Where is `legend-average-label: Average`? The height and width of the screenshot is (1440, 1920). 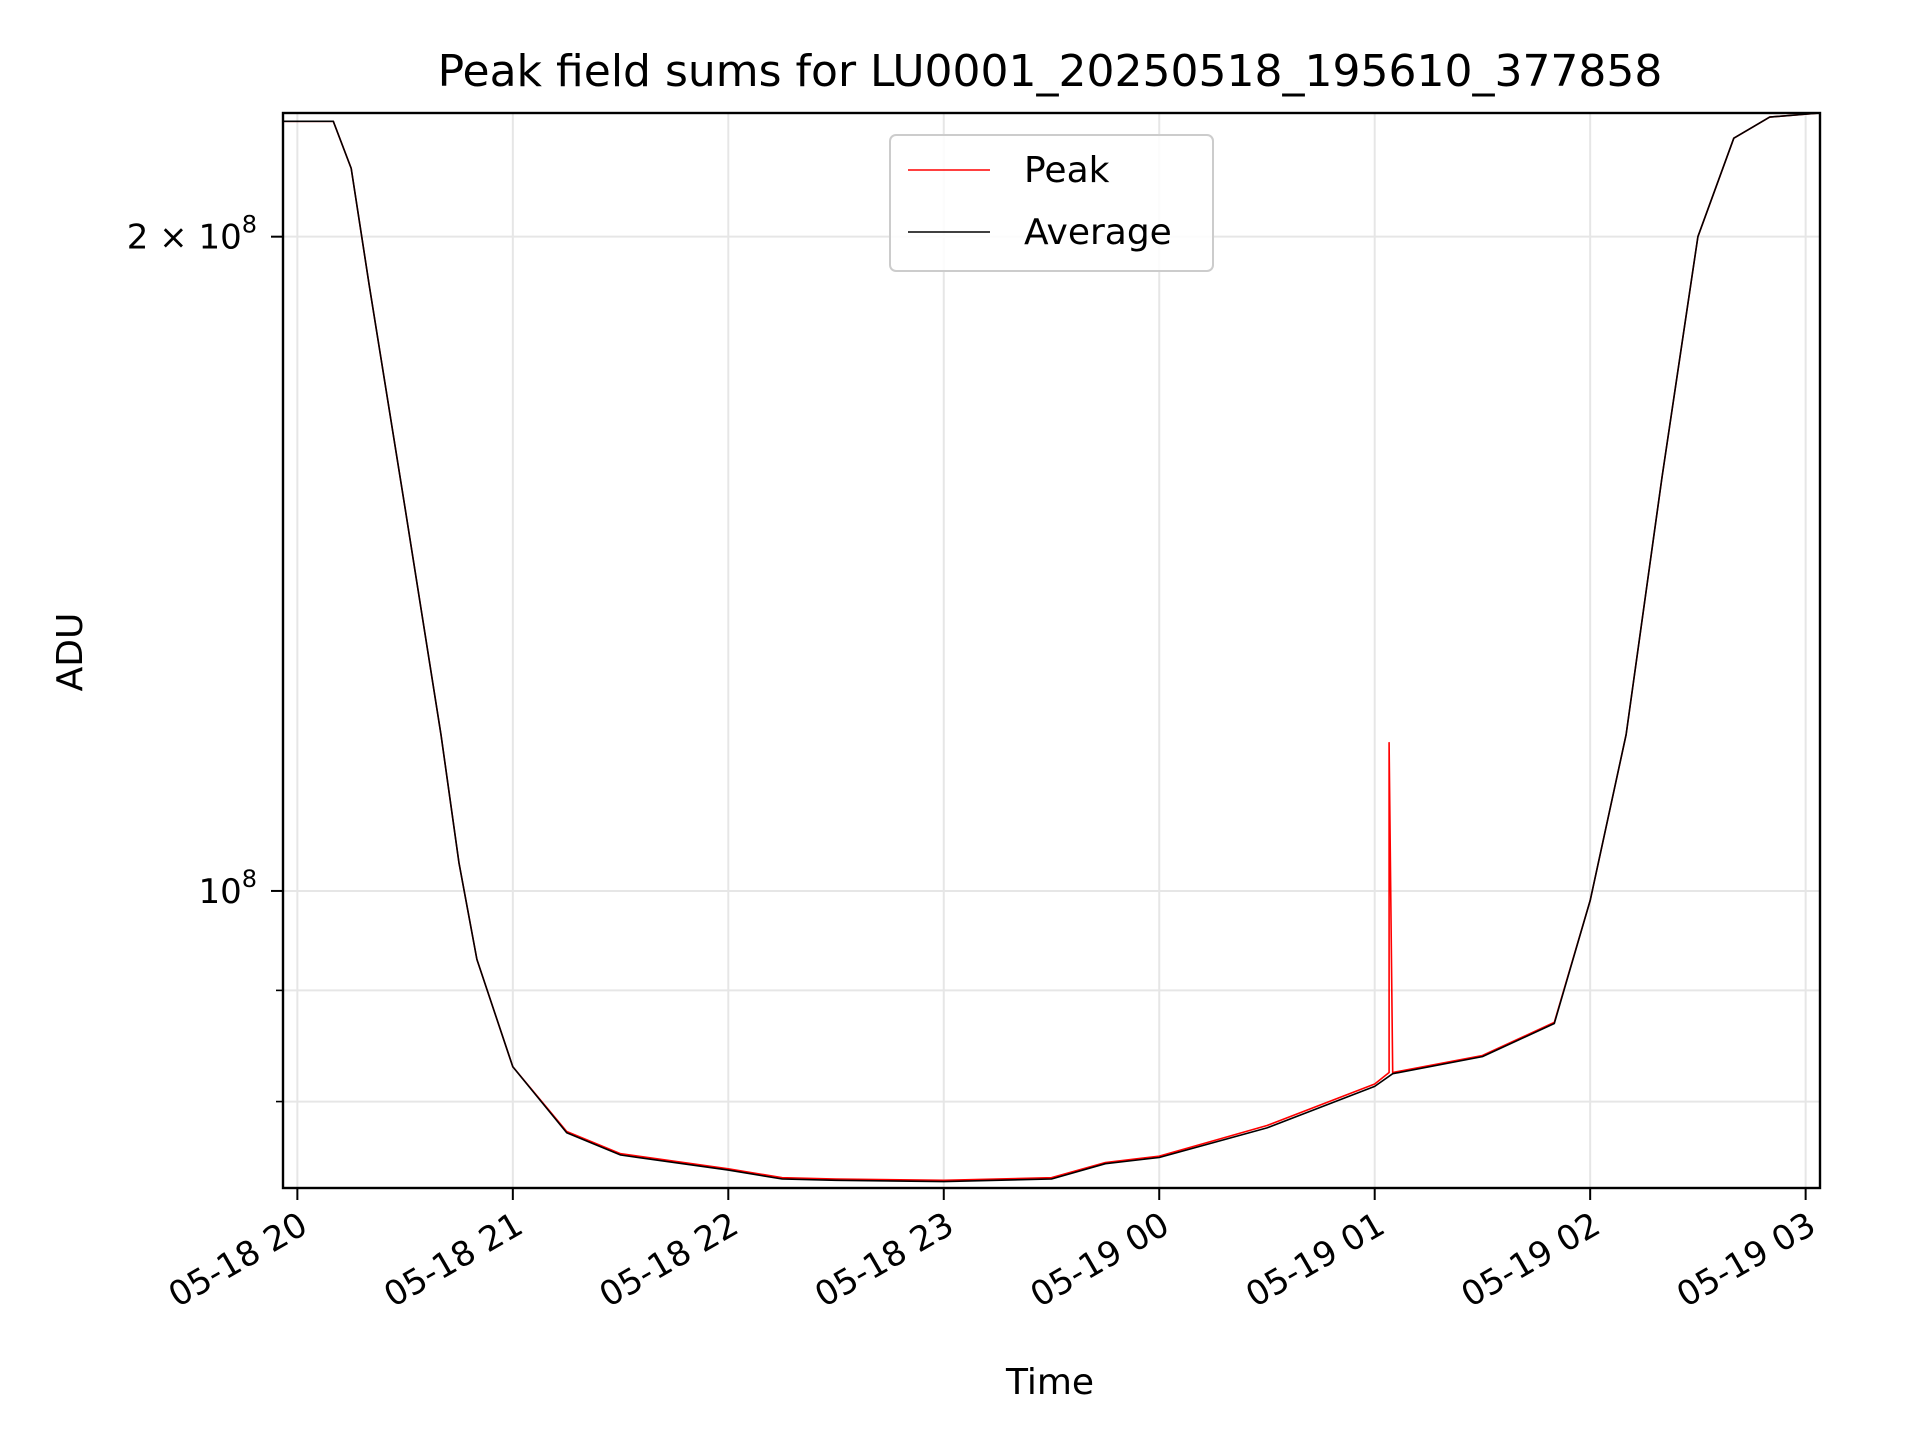 legend-average-label: Average is located at coordinates (1098, 232).